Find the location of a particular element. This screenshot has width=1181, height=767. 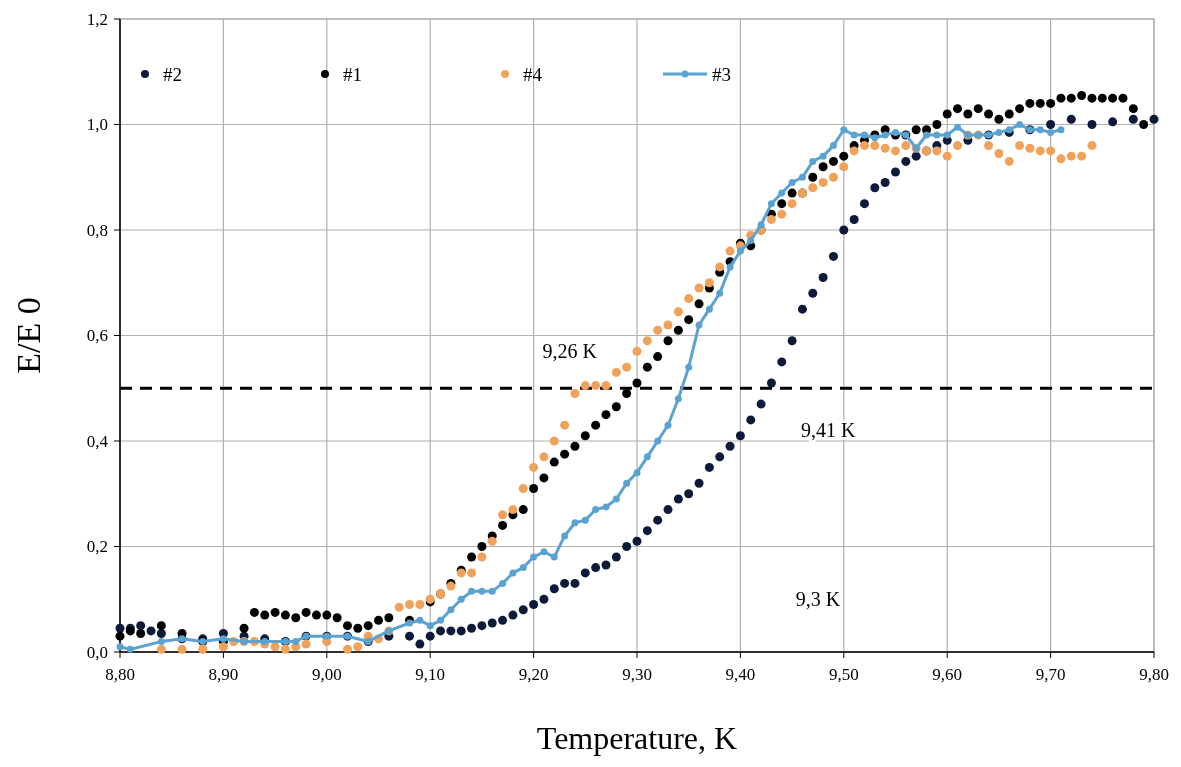

y-tick-label: 1,0 is located at coordinates (97, 125).